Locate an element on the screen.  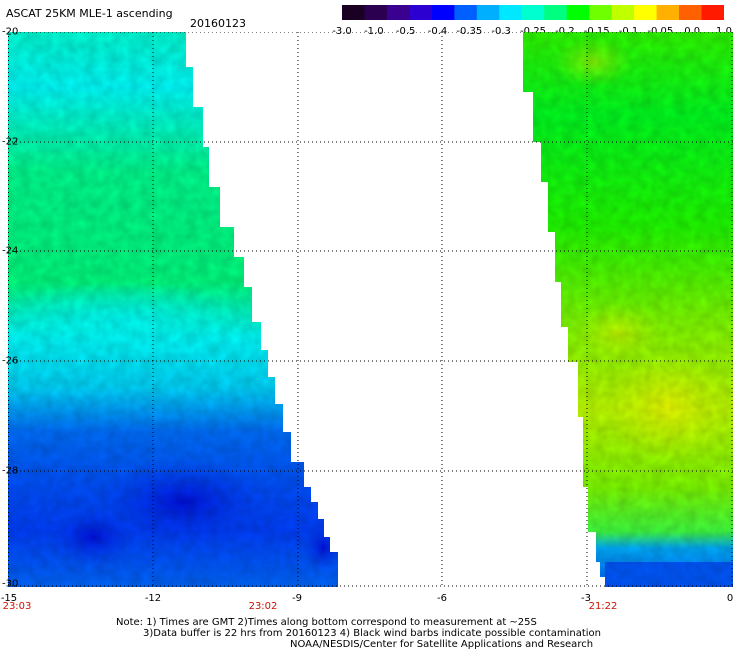
color-scale-label: -0.4 is located at coordinates (437, 31).